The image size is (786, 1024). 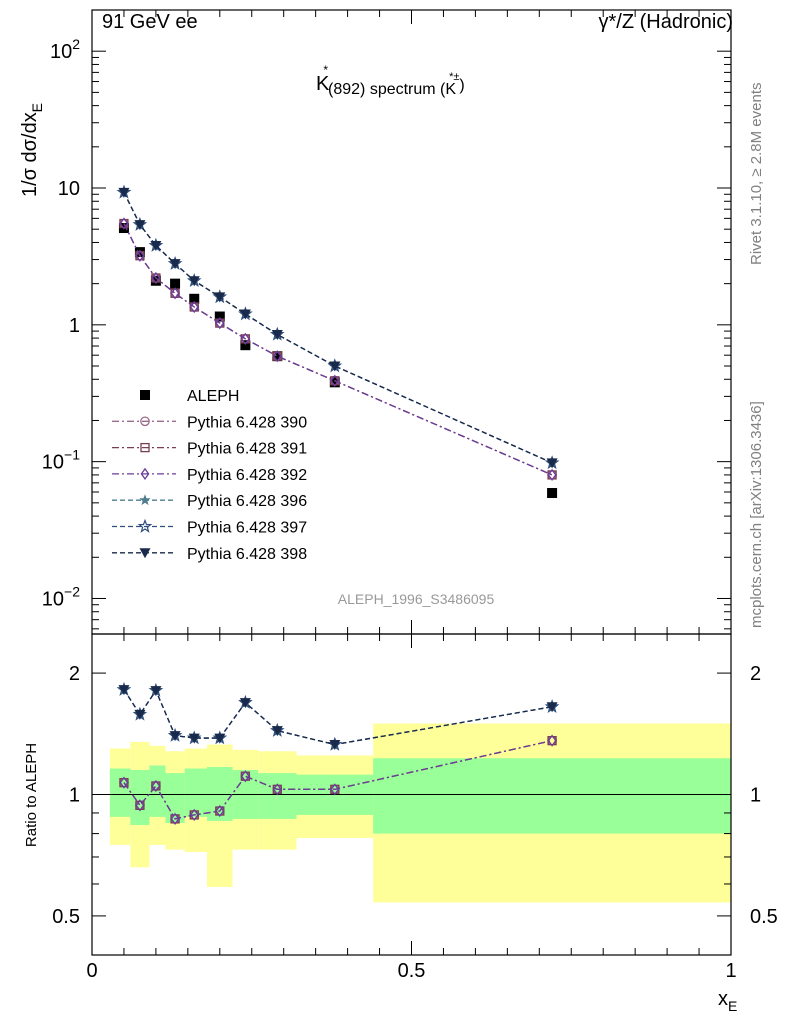 What do you see at coordinates (247, 501) in the screenshot?
I see `legend-label: Pythia 6.428 396` at bounding box center [247, 501].